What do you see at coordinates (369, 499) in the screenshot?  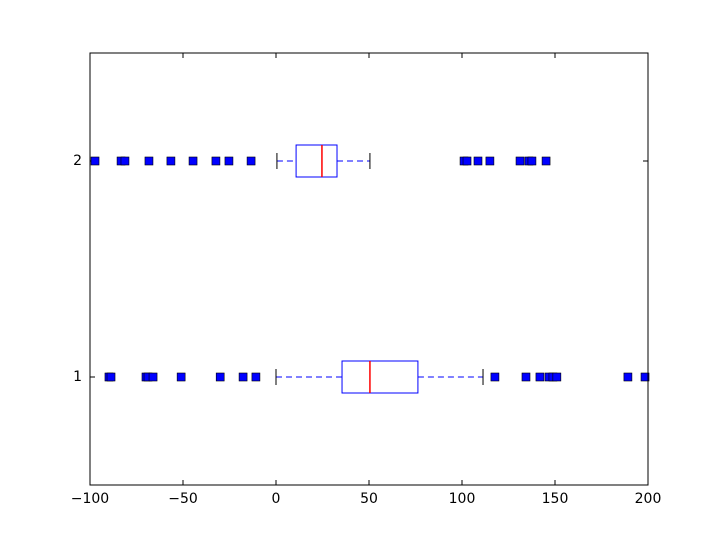 I see `x-tick-label: 50` at bounding box center [369, 499].